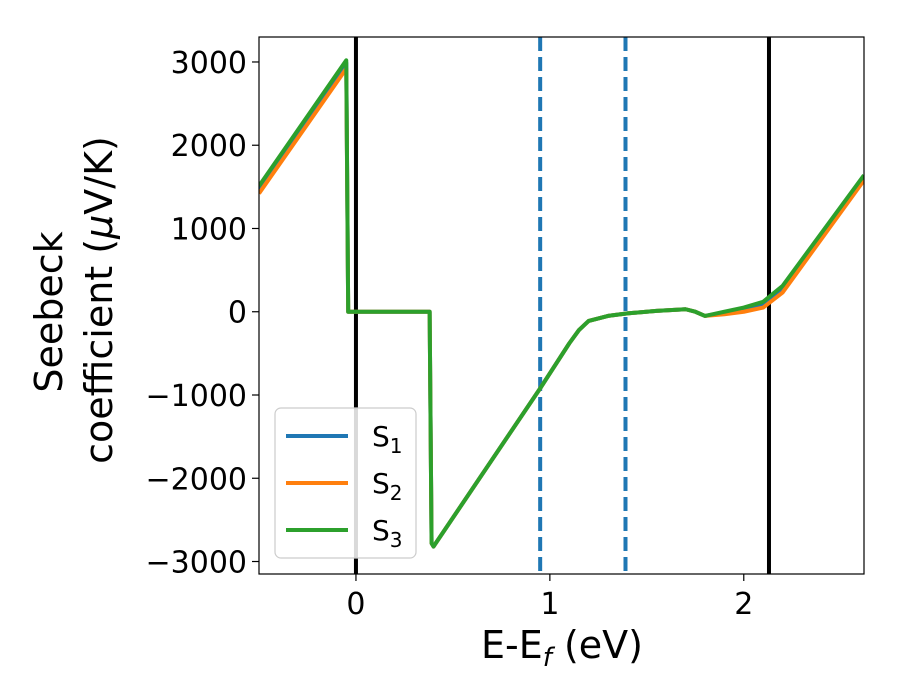  What do you see at coordinates (99, 175) in the screenshot?
I see `y-axis-label-unit: V/K)` at bounding box center [99, 175].